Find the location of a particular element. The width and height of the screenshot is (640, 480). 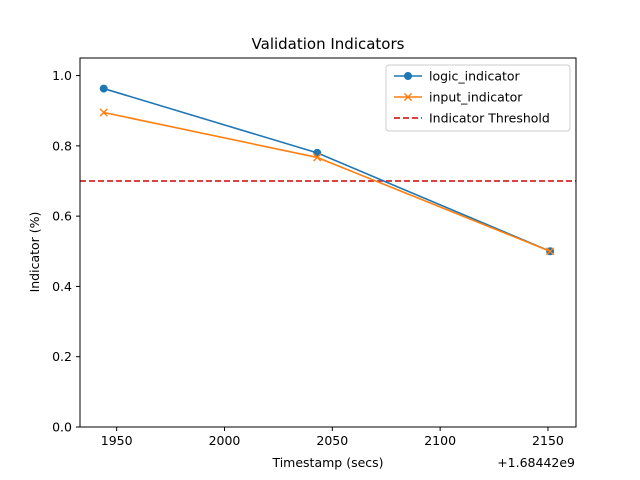

legend-entry: logic_indicator is located at coordinates (457, 76).